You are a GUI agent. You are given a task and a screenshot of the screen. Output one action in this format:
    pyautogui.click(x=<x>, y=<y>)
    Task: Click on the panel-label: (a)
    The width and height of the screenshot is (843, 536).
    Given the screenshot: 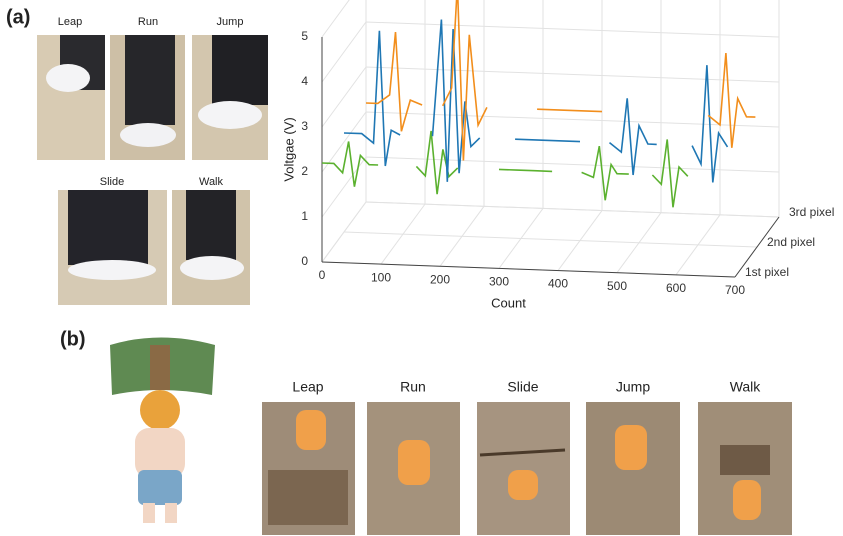 What is the action you would take?
    pyautogui.click(x=18, y=17)
    